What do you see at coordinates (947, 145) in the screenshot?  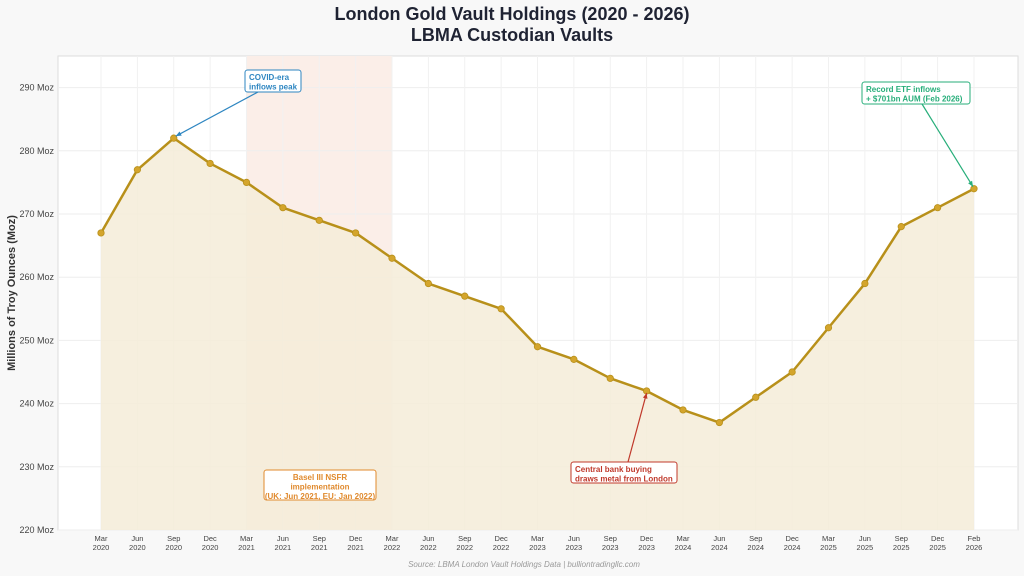 I see `etf-annotation-arrow` at bounding box center [947, 145].